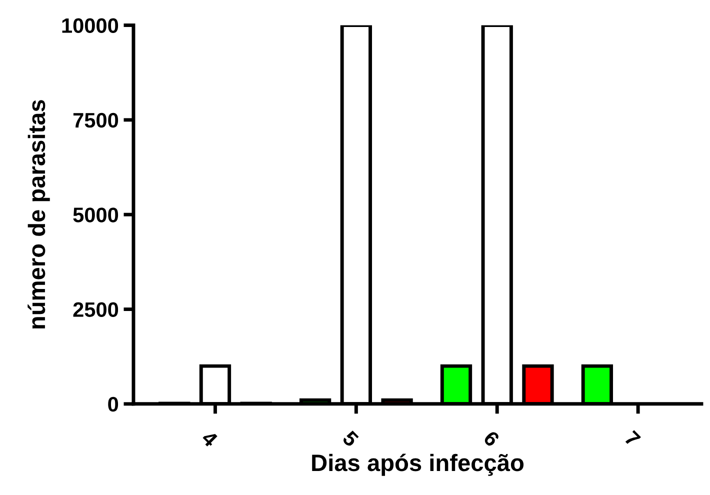 The height and width of the screenshot is (495, 710). I want to click on y-tick-label: 5000, so click(95, 215).